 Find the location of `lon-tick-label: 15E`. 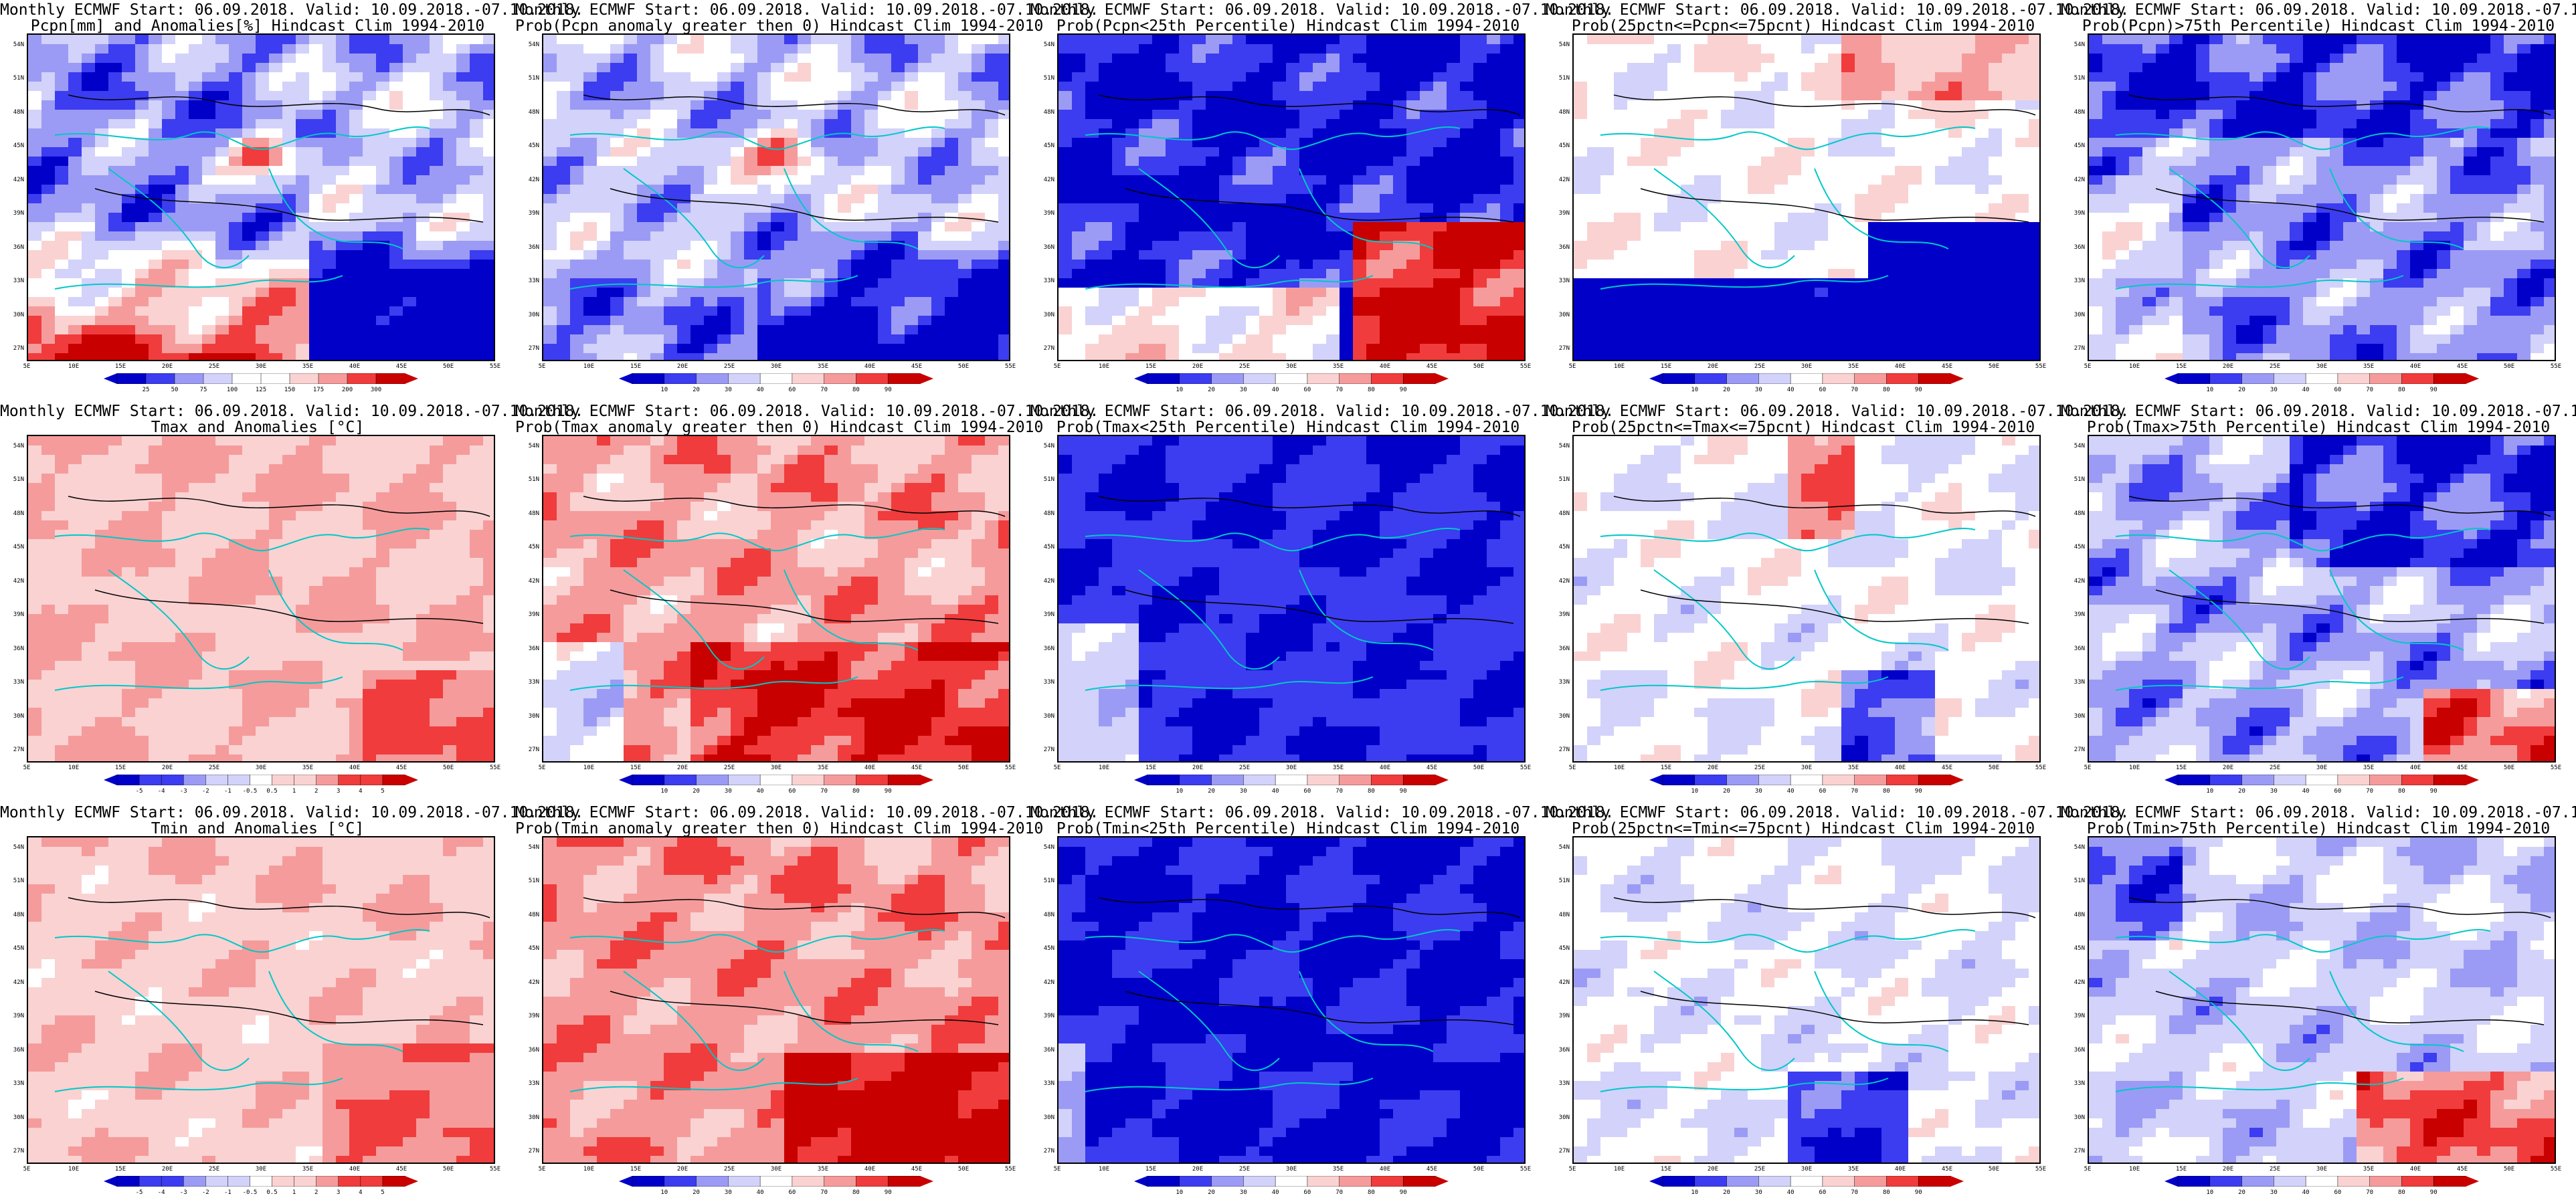

lon-tick-label: 15E is located at coordinates (120, 366).